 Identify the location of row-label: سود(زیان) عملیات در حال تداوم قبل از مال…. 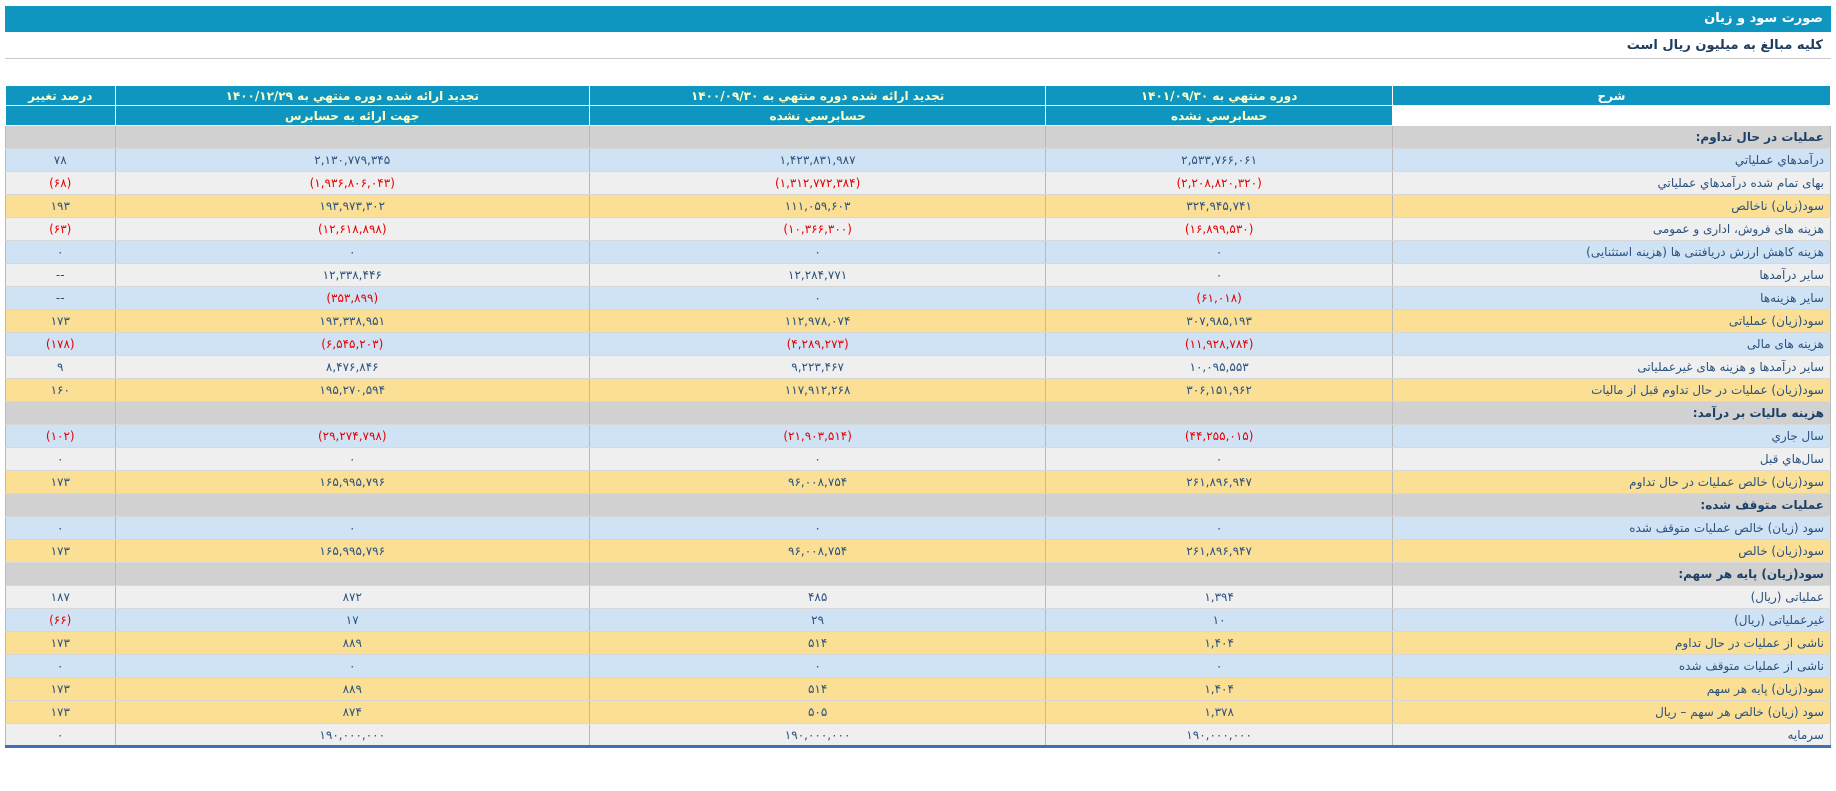
(1611, 390).